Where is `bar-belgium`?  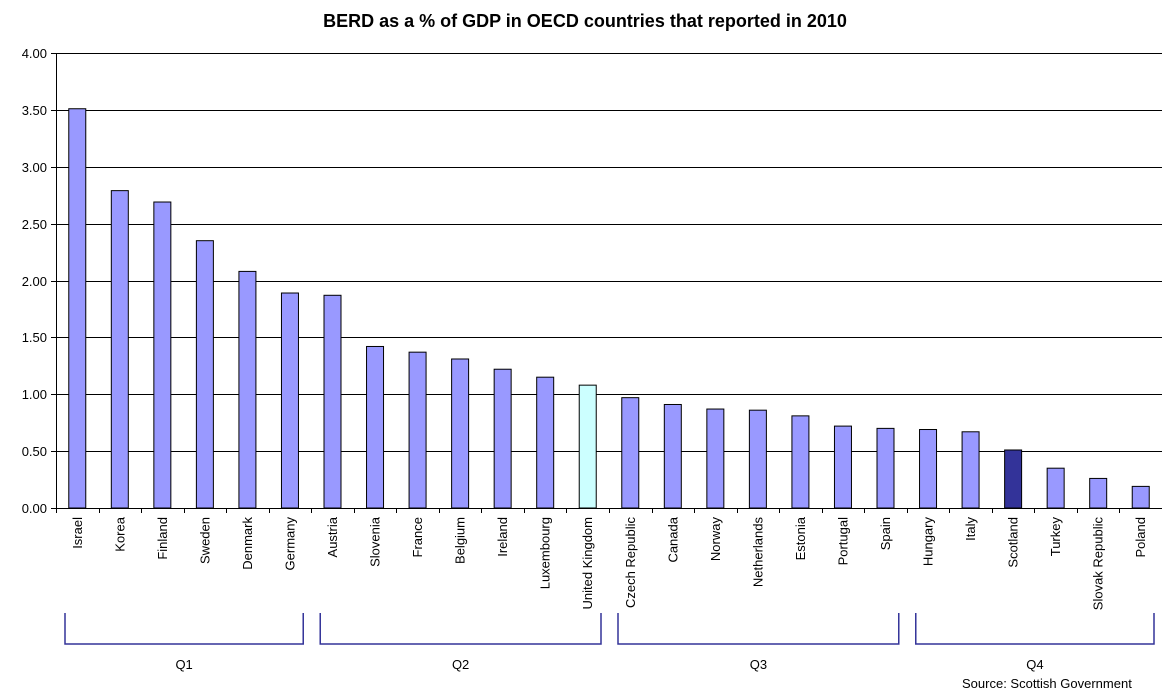
bar-belgium is located at coordinates (460, 433).